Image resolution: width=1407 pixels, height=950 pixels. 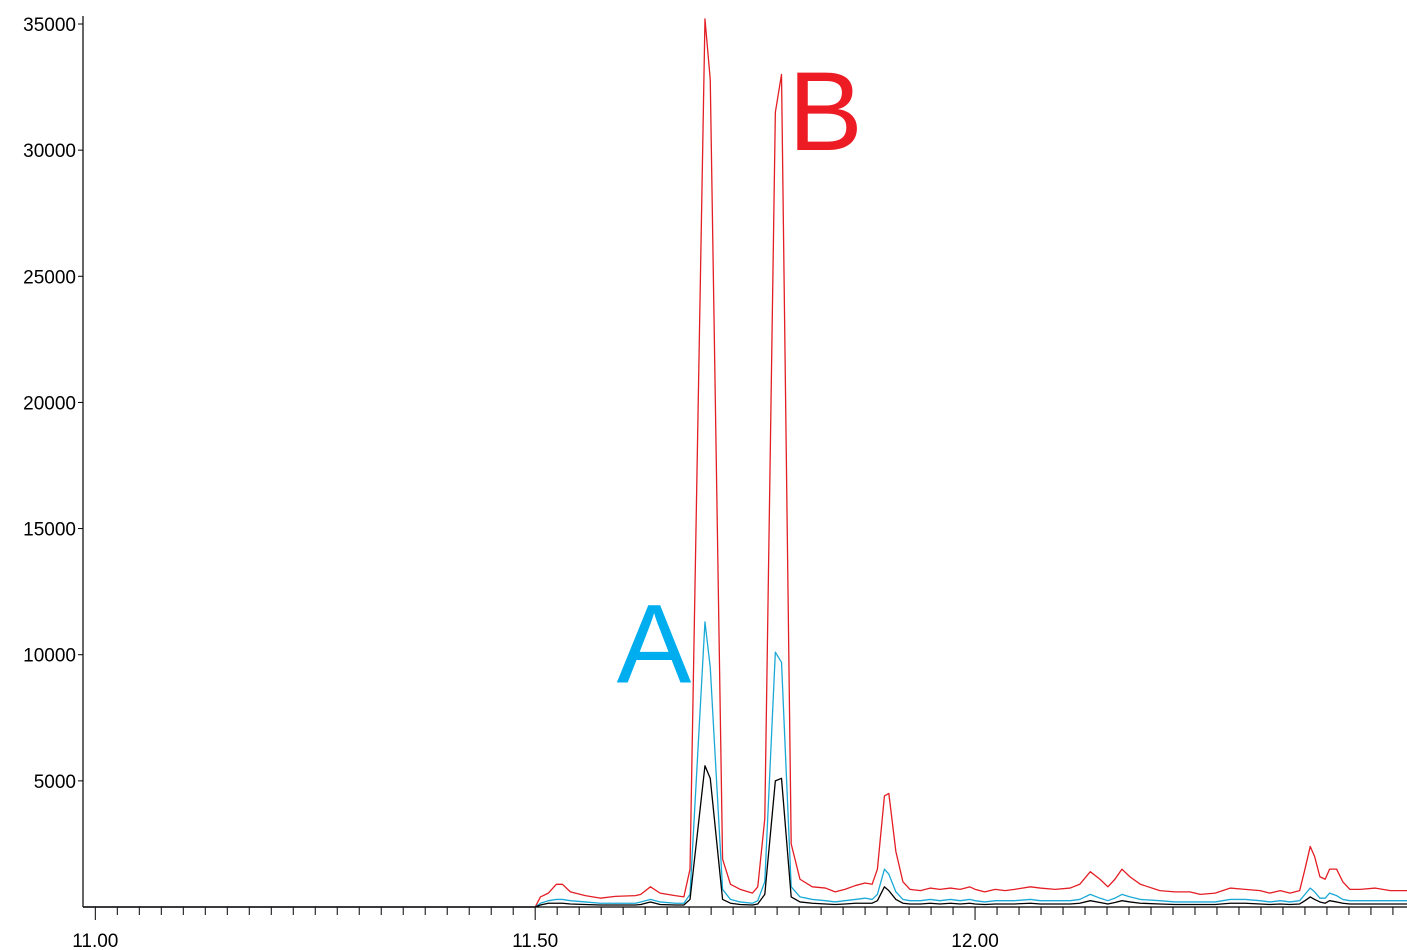 I want to click on y-tick-label: 30000, so click(x=49, y=151).